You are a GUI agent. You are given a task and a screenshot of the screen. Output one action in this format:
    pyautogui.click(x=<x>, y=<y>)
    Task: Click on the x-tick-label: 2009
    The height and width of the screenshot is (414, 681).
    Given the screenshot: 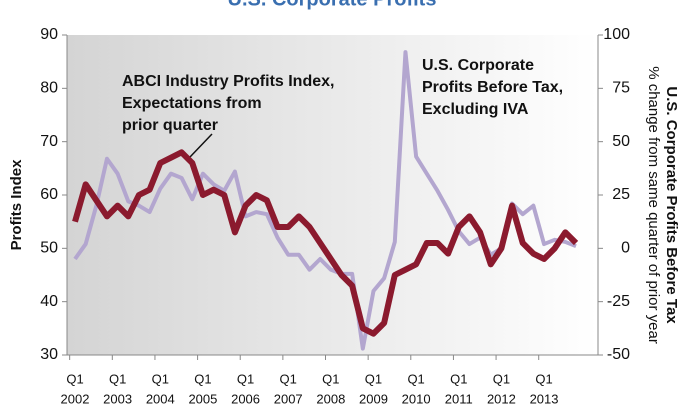 What is the action you would take?
    pyautogui.click(x=373, y=398)
    